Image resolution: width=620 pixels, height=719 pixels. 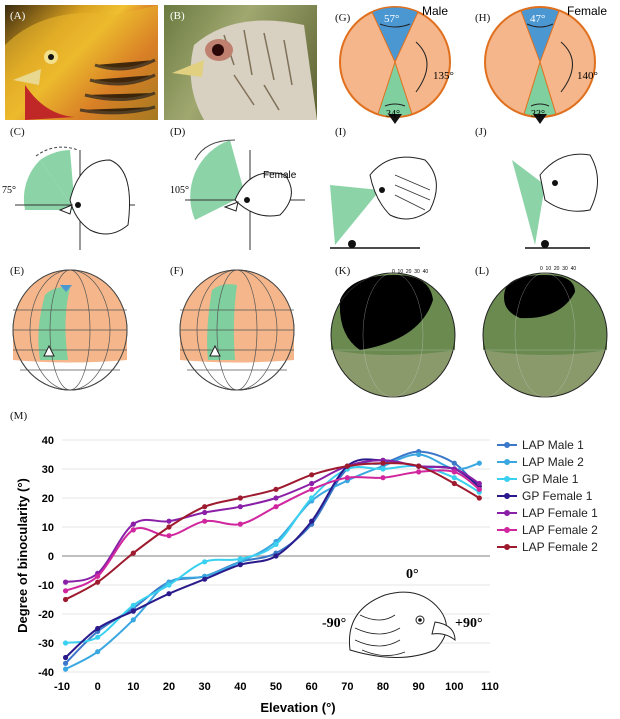 What do you see at coordinates (19, 416) in the screenshot?
I see `panel-label-m: (M)` at bounding box center [19, 416].